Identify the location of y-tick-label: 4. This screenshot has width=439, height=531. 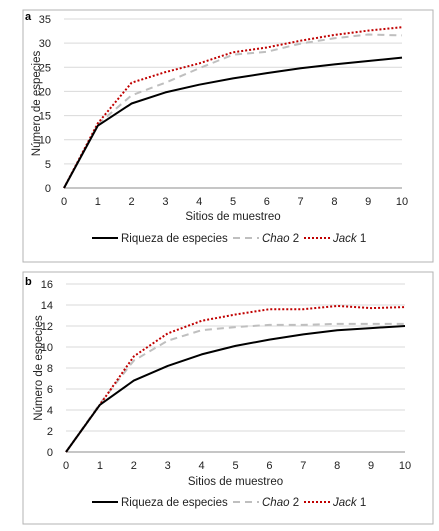
(50, 411).